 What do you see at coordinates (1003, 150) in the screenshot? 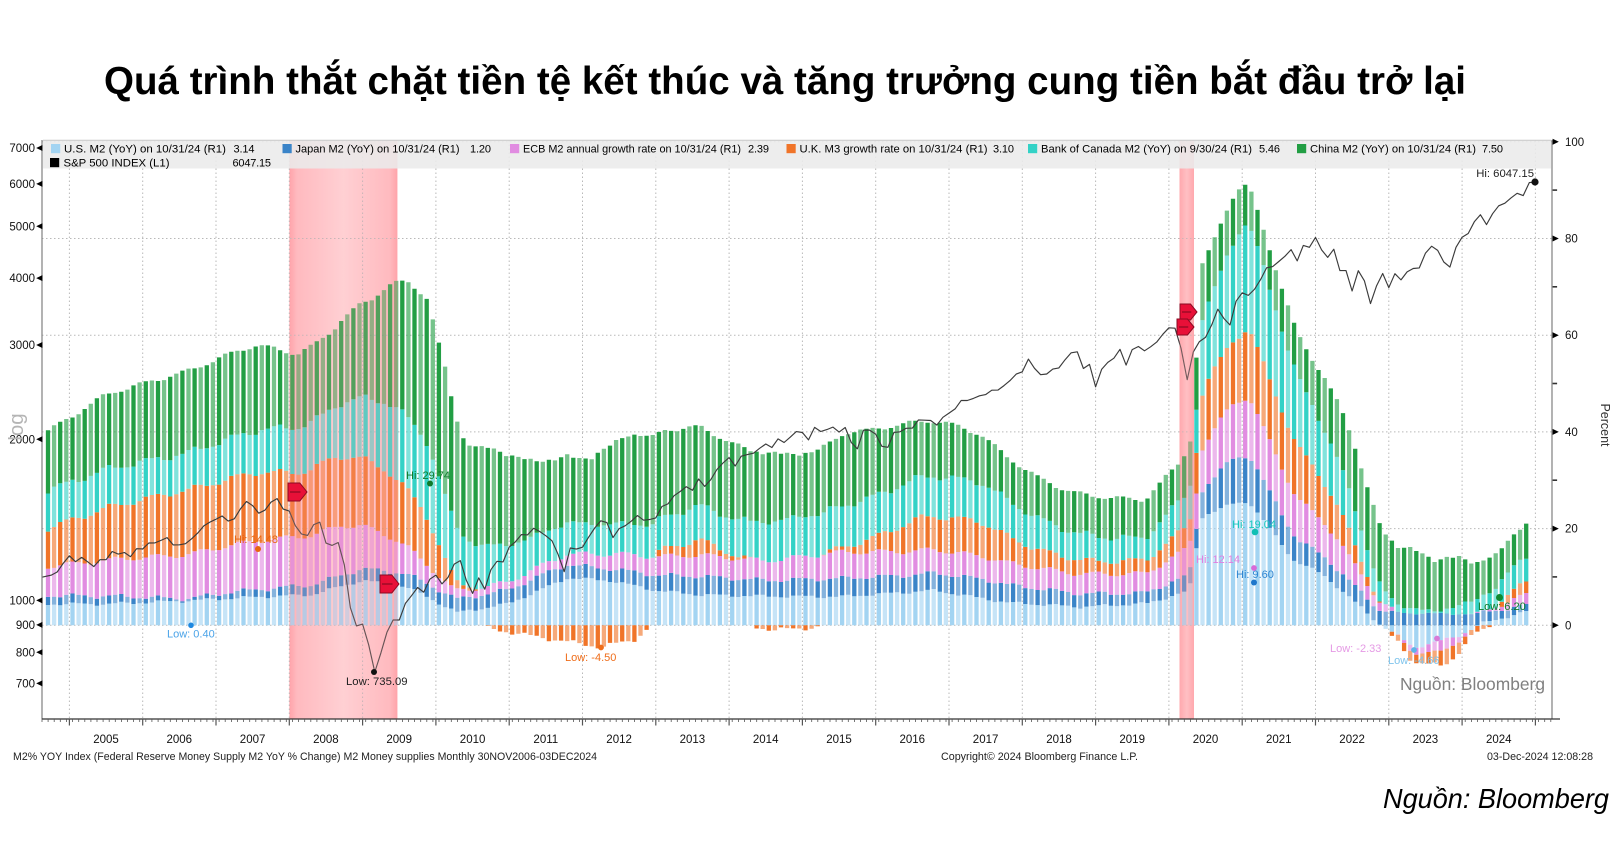
I see `svg-text: 3.10` at bounding box center [1003, 150].